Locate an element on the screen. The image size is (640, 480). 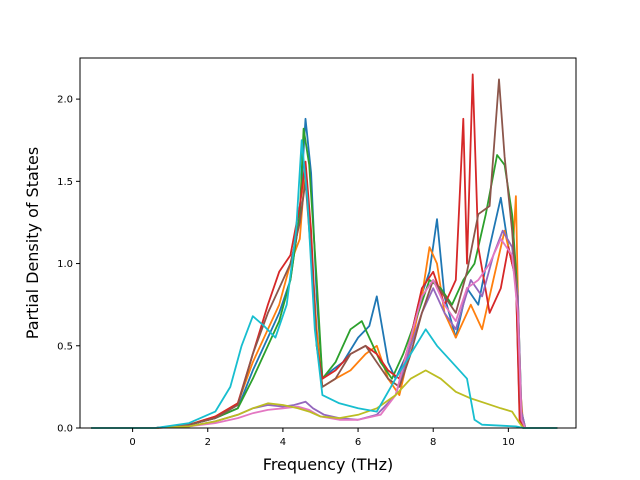
y-axis-ticks: 0.0 0.5 1.0 1.5 2.0 is located at coordinates (68, 265).